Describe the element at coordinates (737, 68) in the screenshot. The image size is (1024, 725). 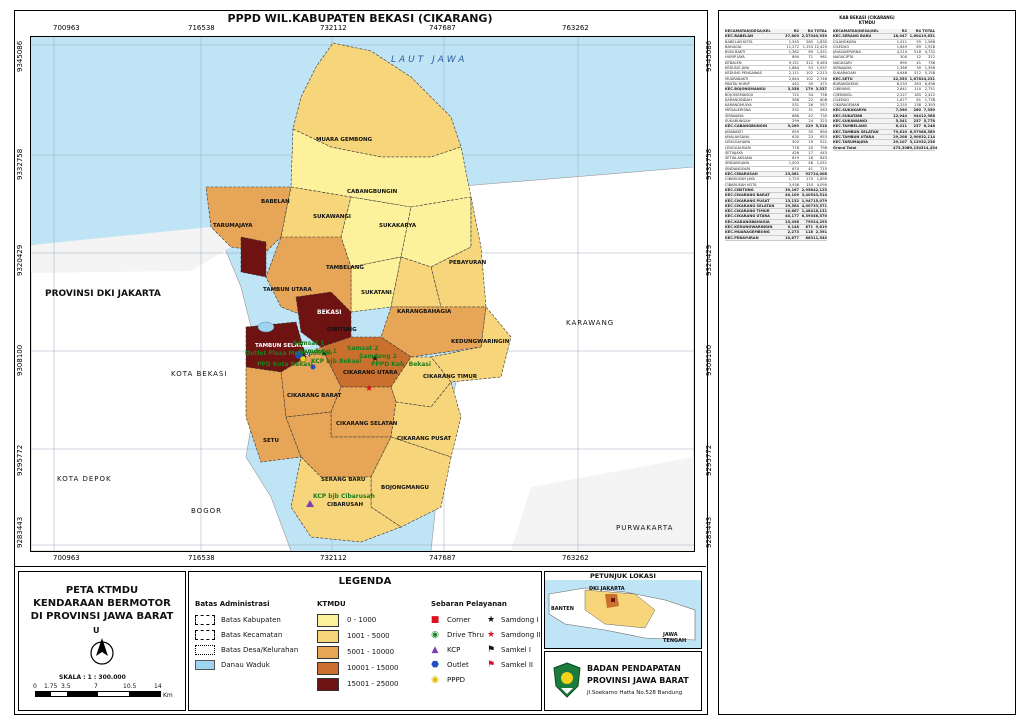
I see `table-cell: KEDUNG JAYA` at that location.